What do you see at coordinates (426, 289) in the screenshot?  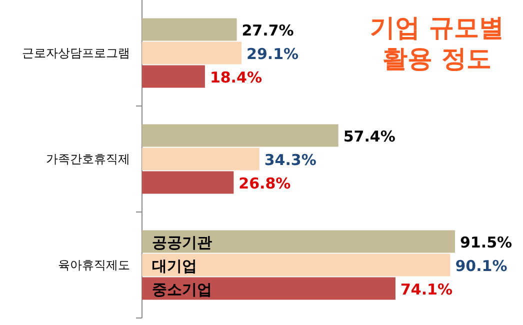 I see `data-label: 74.1%` at bounding box center [426, 289].